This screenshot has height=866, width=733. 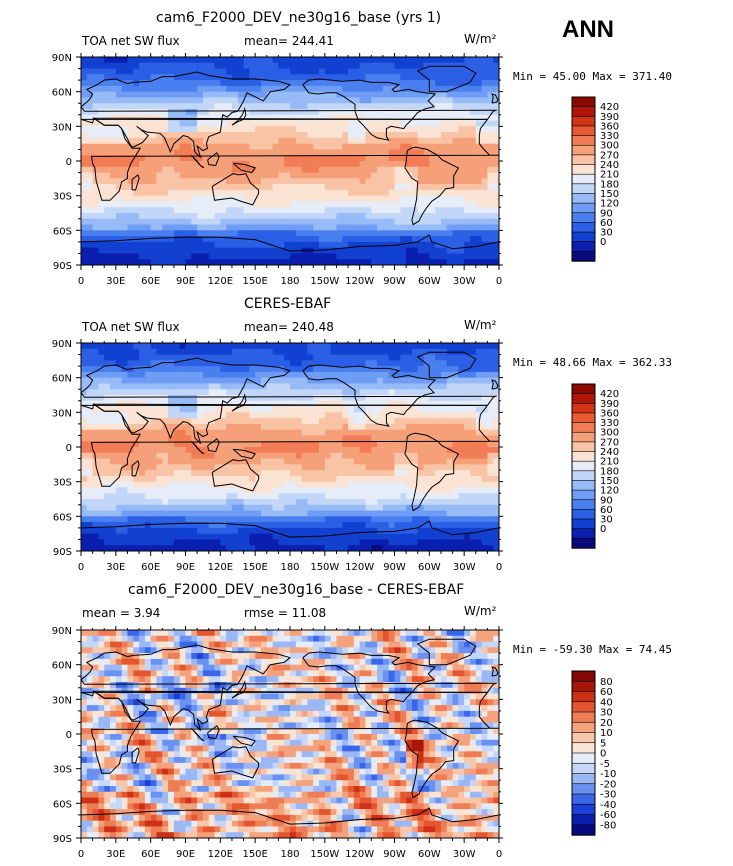 I want to click on panel-3-mean-label: mean = 3.94, so click(x=121, y=613).